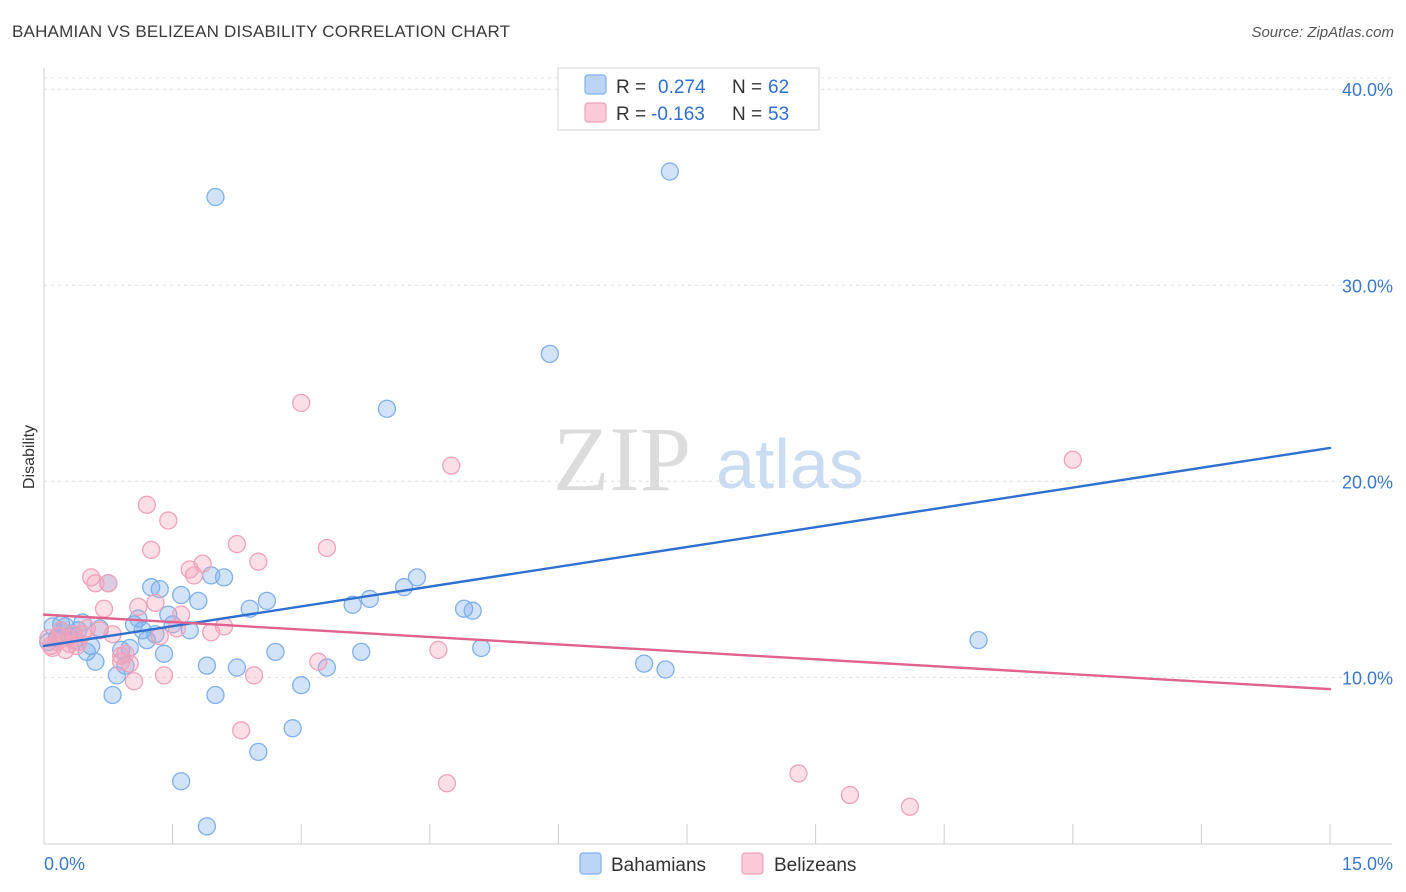  Describe the element at coordinates (708, 459) in the screenshot. I see `watermark: ZIP atlas` at that location.